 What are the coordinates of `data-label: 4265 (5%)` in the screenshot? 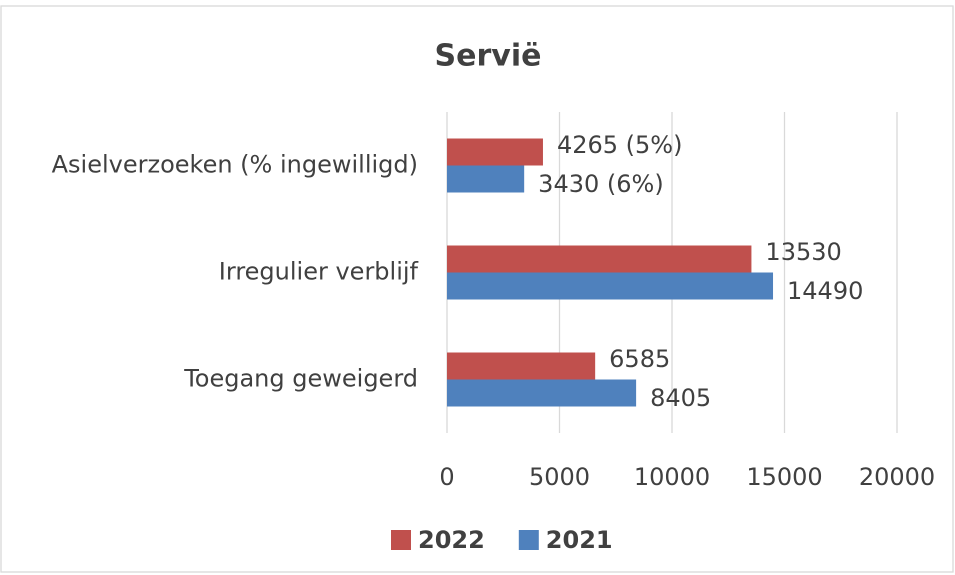 It's located at (620, 145).